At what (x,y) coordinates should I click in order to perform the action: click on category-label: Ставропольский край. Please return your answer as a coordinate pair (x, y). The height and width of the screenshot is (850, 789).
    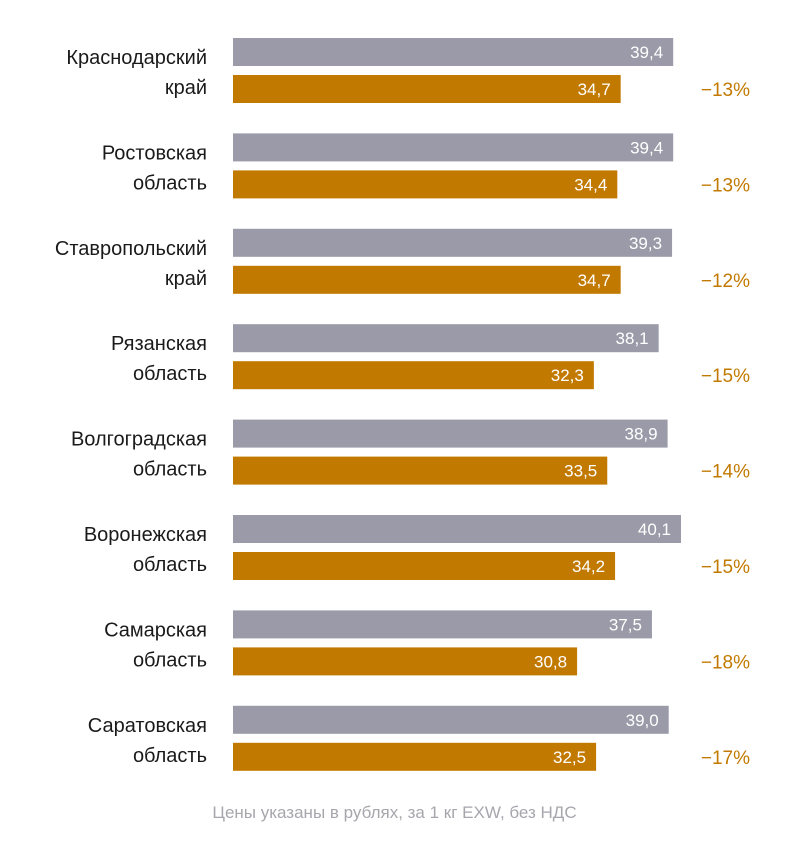
    Looking at the image, I should click on (131, 264).